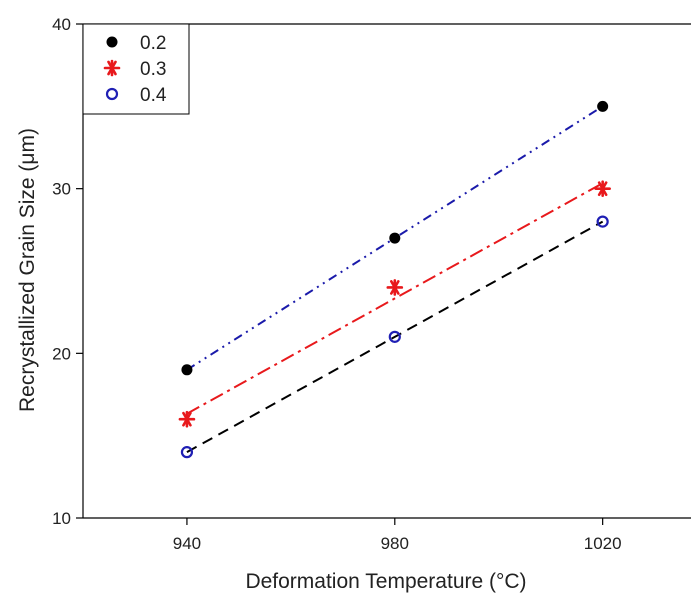 This screenshot has width=691, height=606. I want to click on x-tick-label: 940, so click(187, 543).